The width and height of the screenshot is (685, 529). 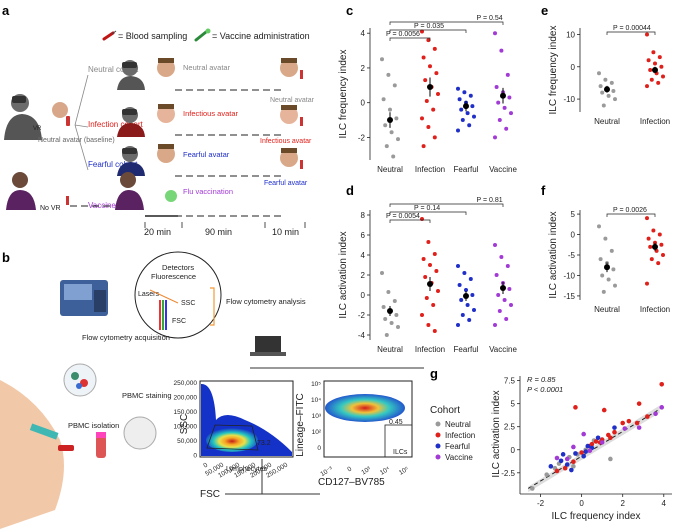 I want to click on y-axis-title: ILC frequency index, so click(x=343, y=94).